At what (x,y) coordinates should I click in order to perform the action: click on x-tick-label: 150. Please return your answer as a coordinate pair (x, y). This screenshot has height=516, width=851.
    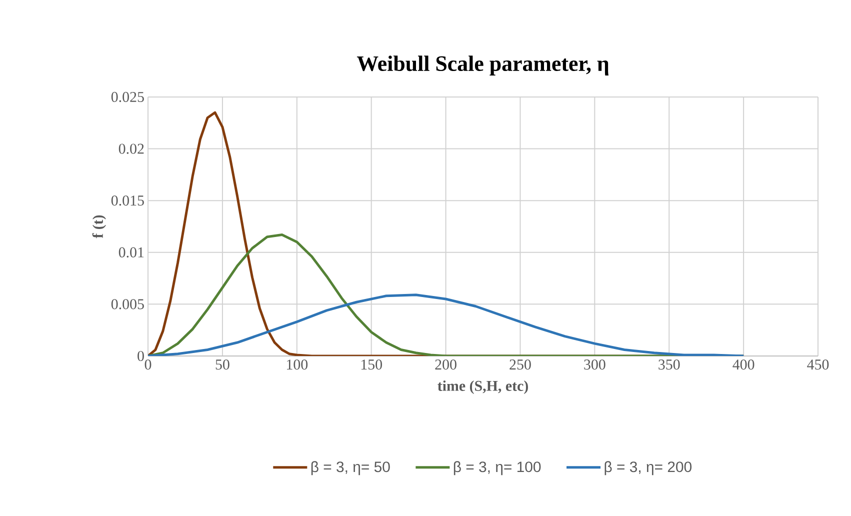
    Looking at the image, I should click on (371, 365).